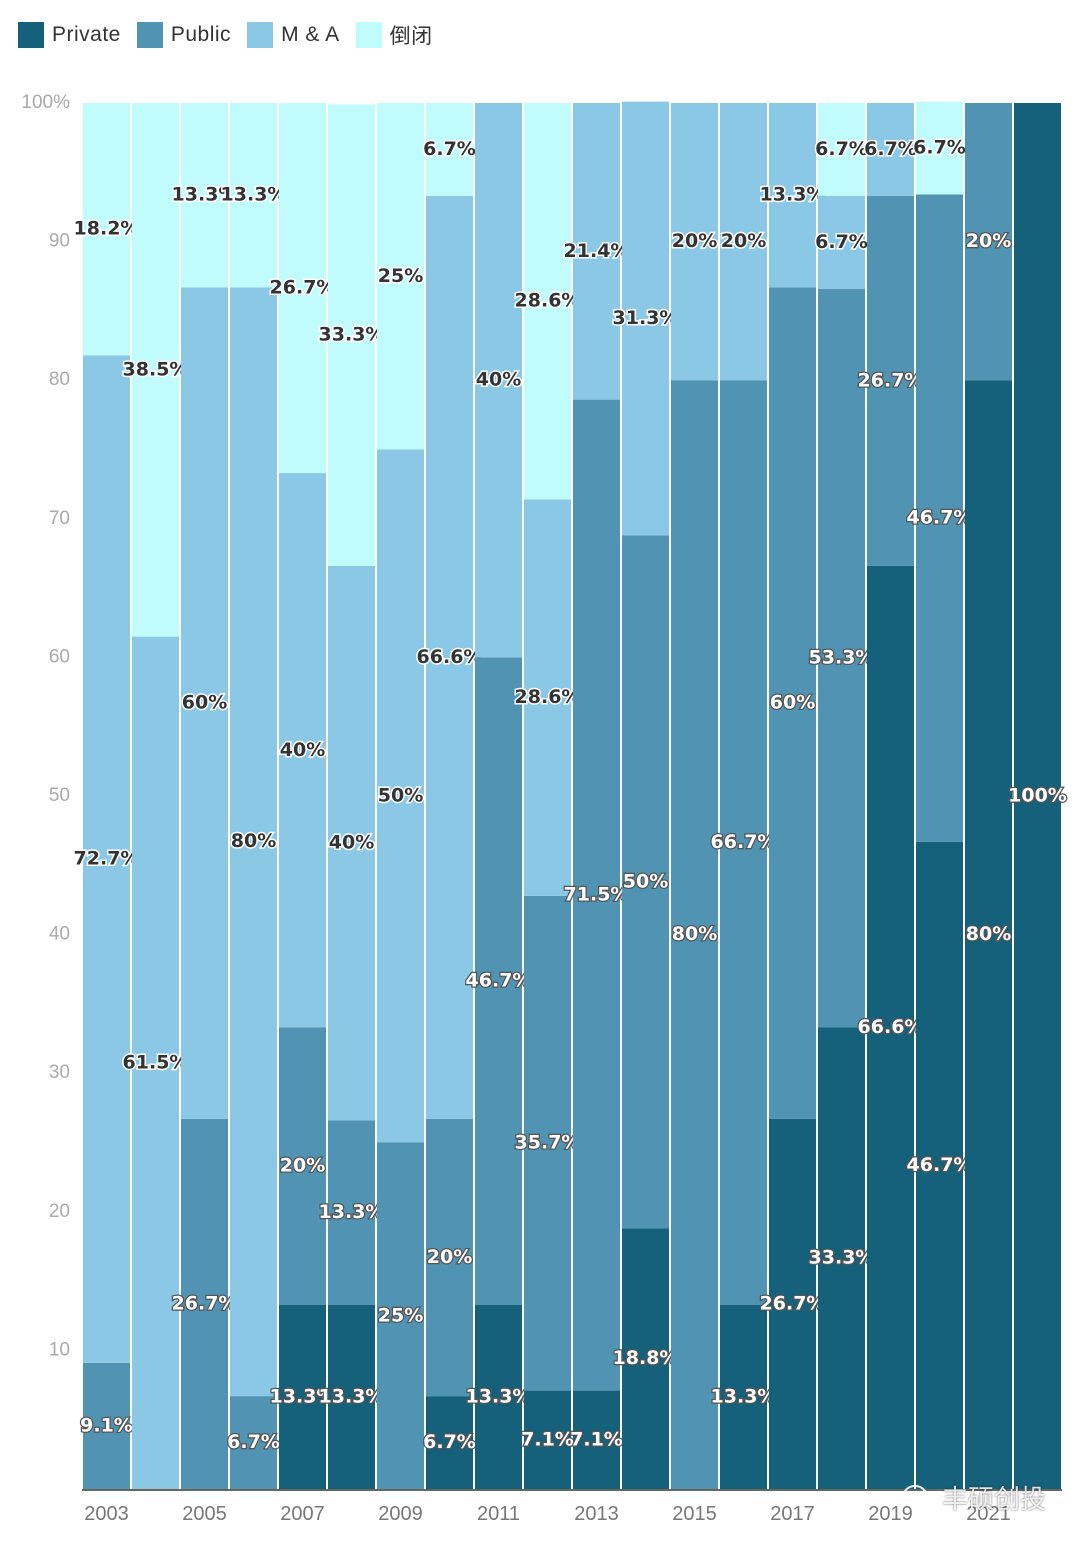  What do you see at coordinates (59, 379) in the screenshot?
I see `y-tick-label: 80` at bounding box center [59, 379].